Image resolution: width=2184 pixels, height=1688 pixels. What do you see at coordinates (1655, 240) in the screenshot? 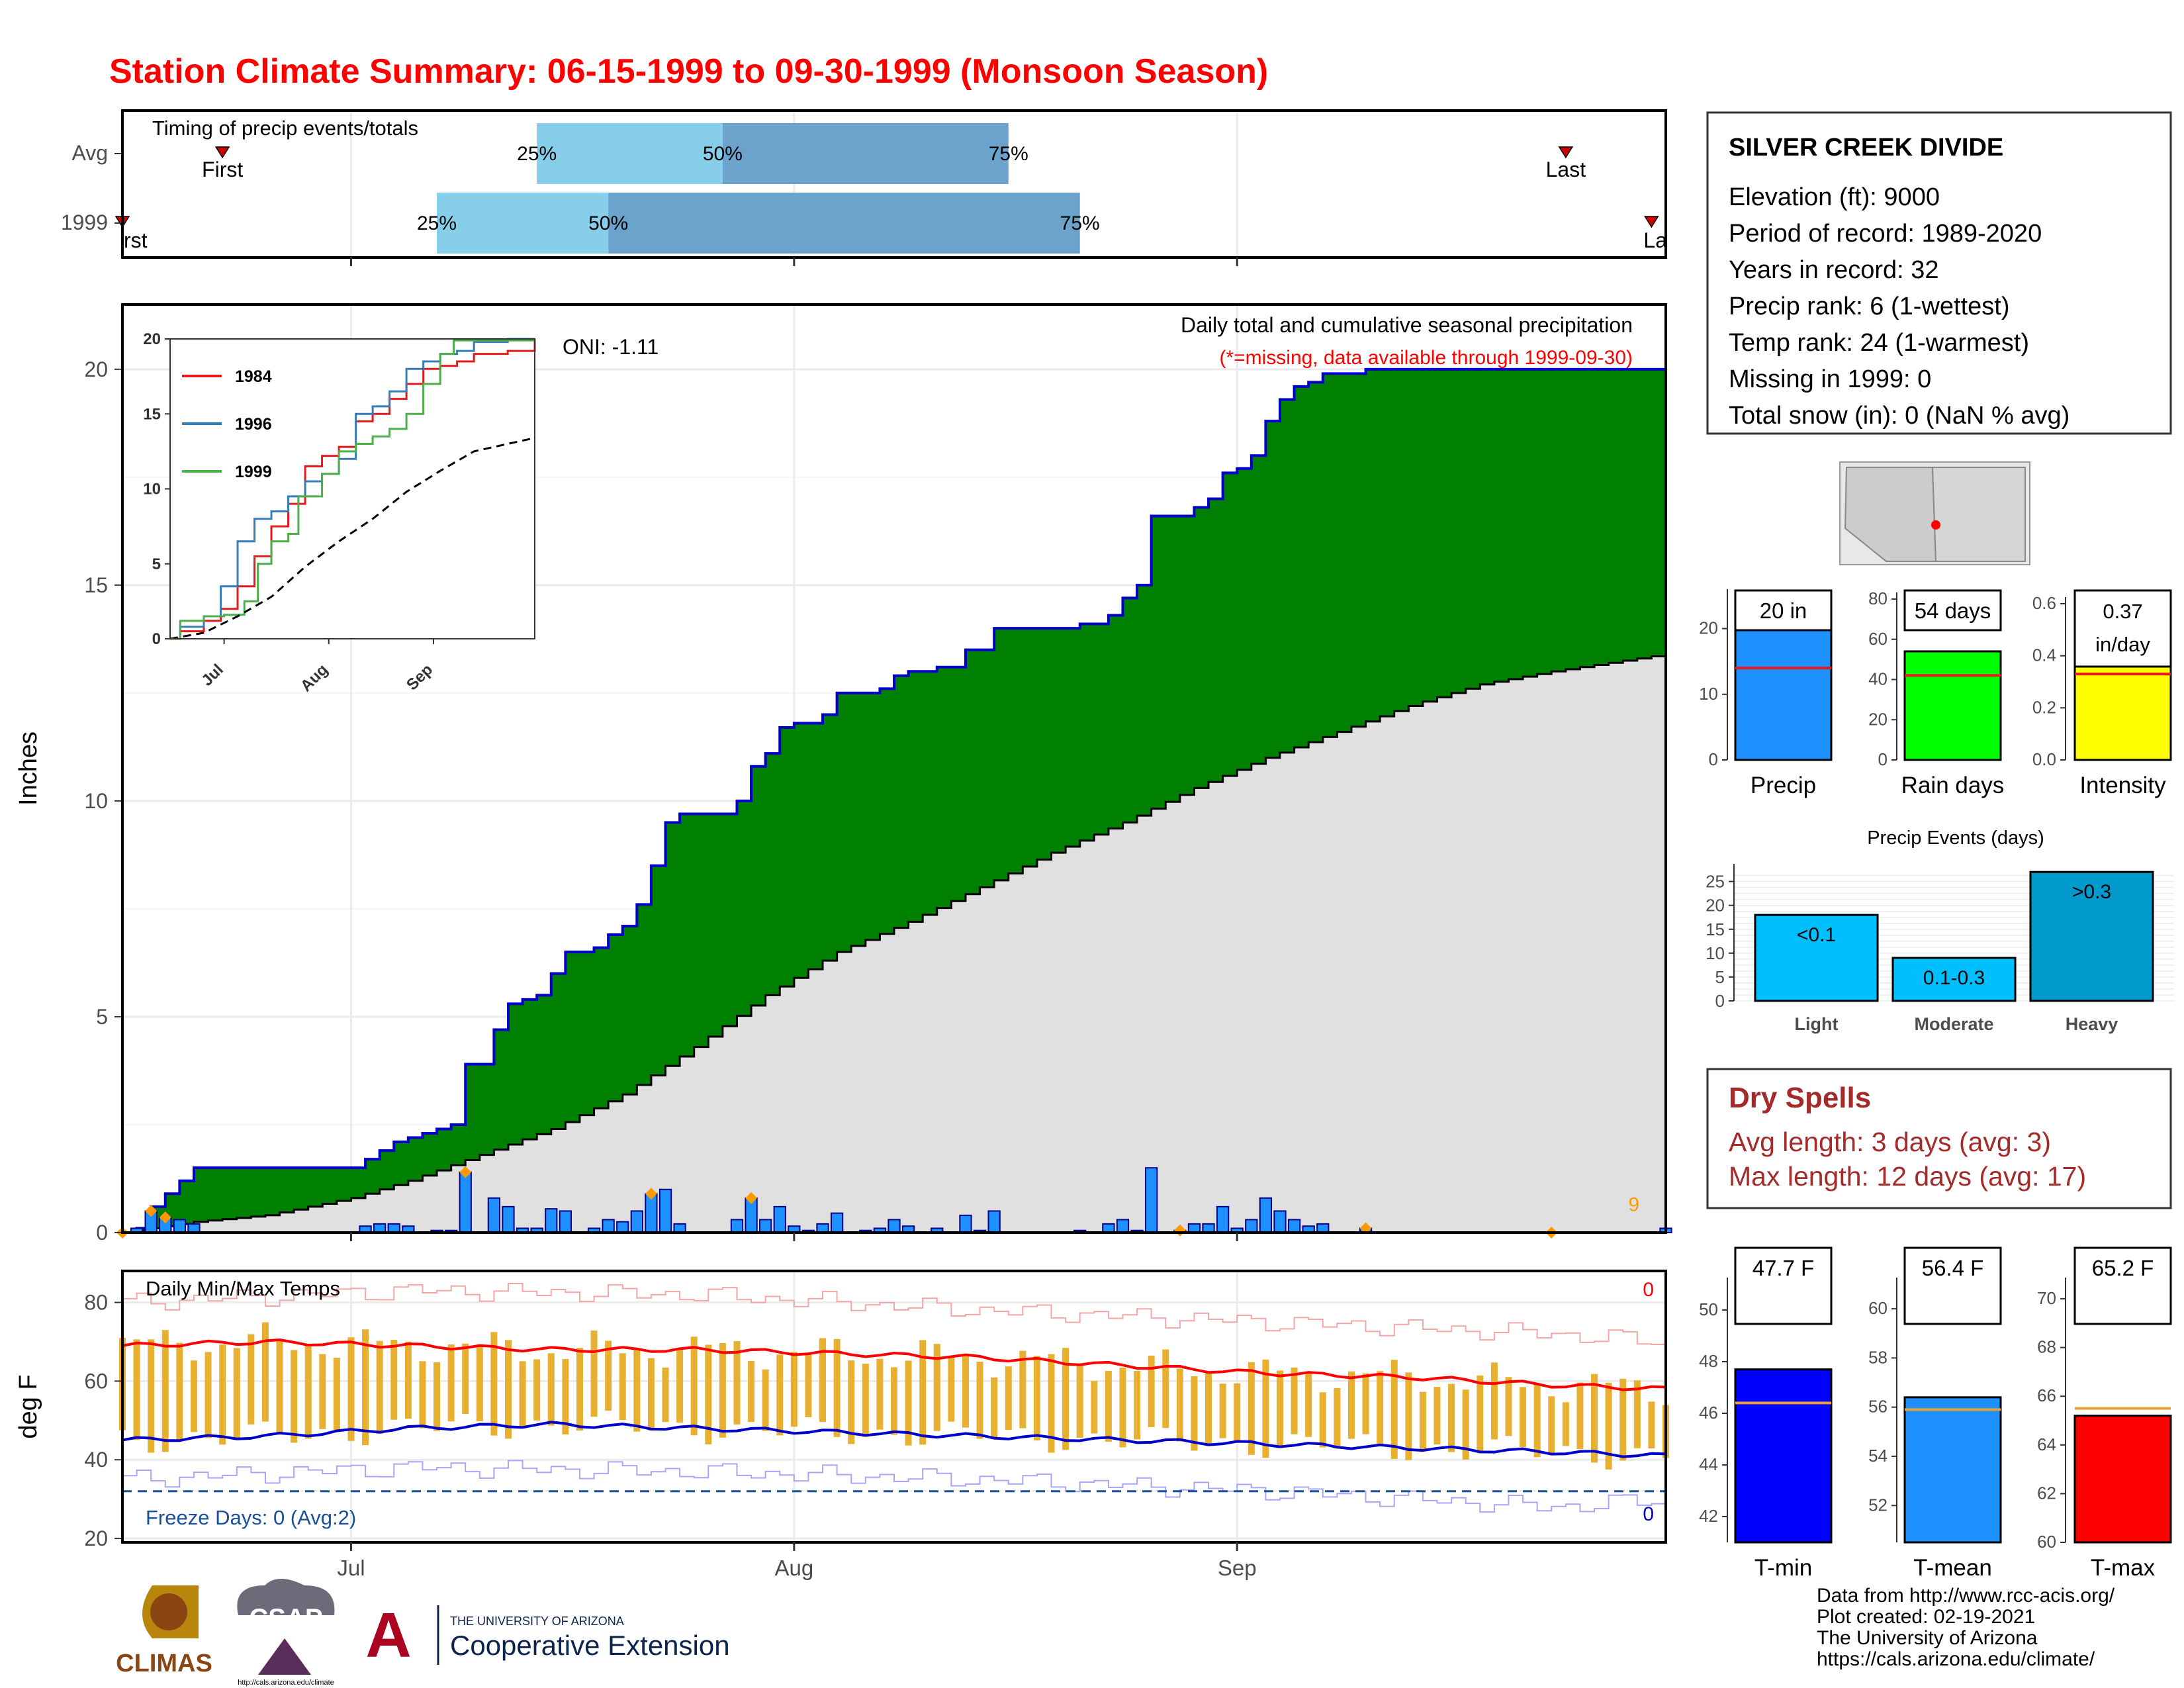
I see `last-label-clipped: La` at bounding box center [1655, 240].